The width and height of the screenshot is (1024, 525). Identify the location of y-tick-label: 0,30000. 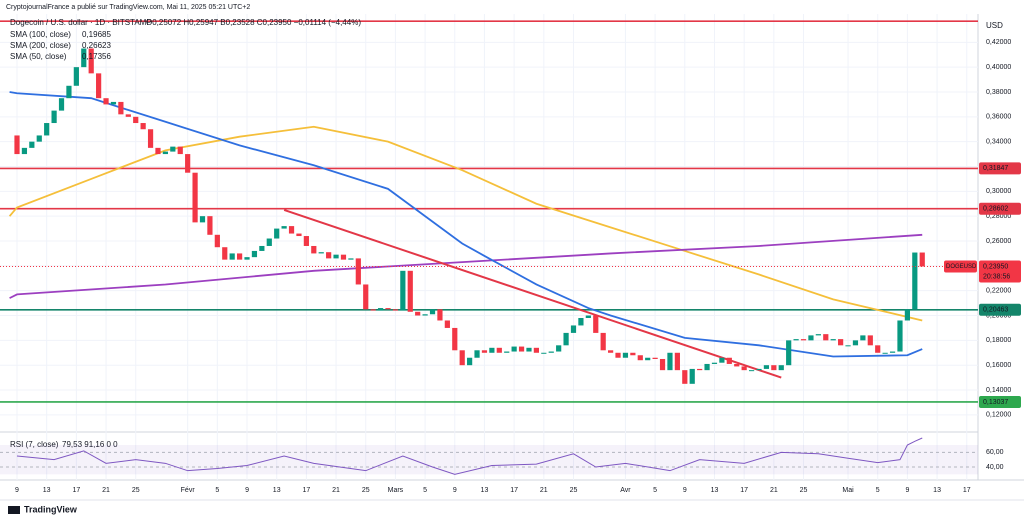
(998, 191).